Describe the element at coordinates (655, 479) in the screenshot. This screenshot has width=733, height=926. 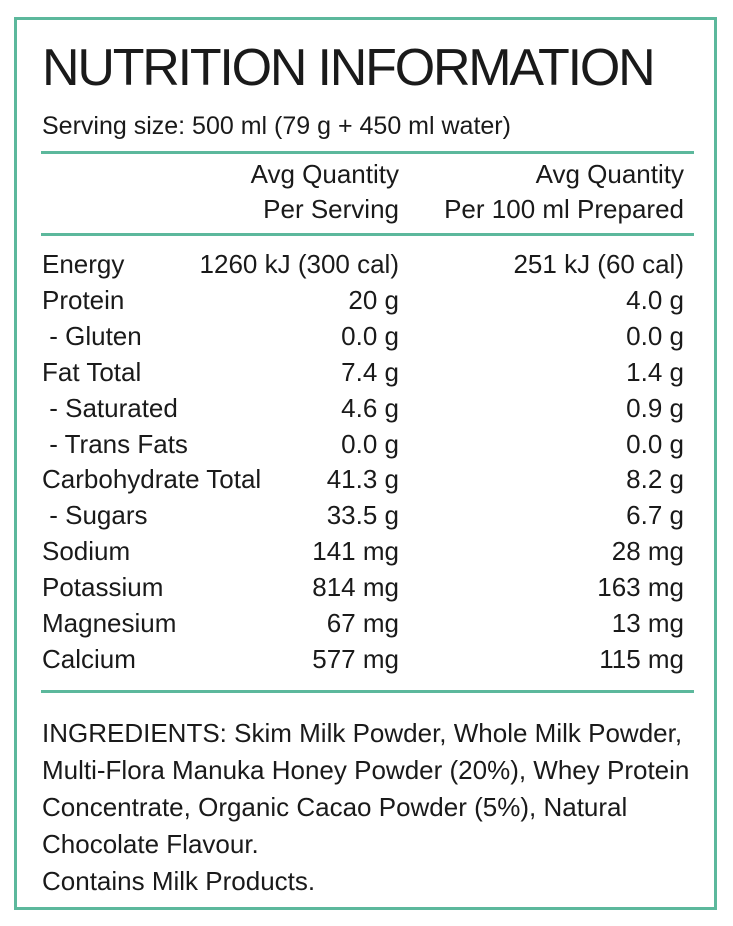
I see `value-per-100ml: 8.2 g` at that location.